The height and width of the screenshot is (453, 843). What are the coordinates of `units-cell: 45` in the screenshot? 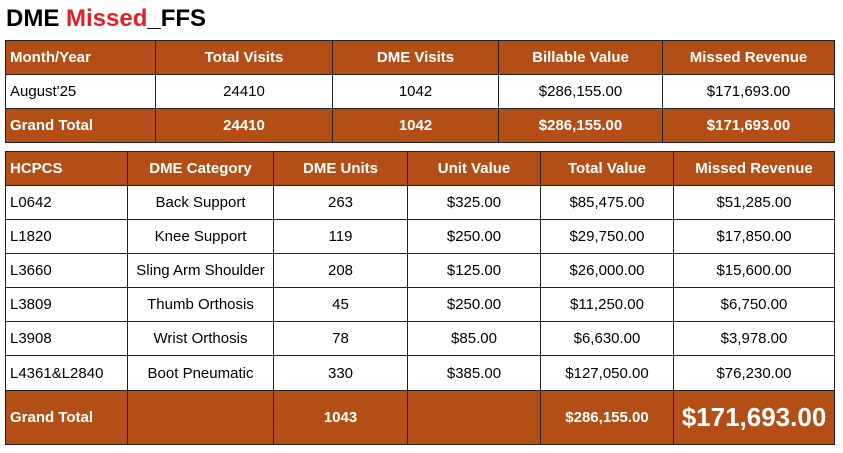 It's located at (340, 304).